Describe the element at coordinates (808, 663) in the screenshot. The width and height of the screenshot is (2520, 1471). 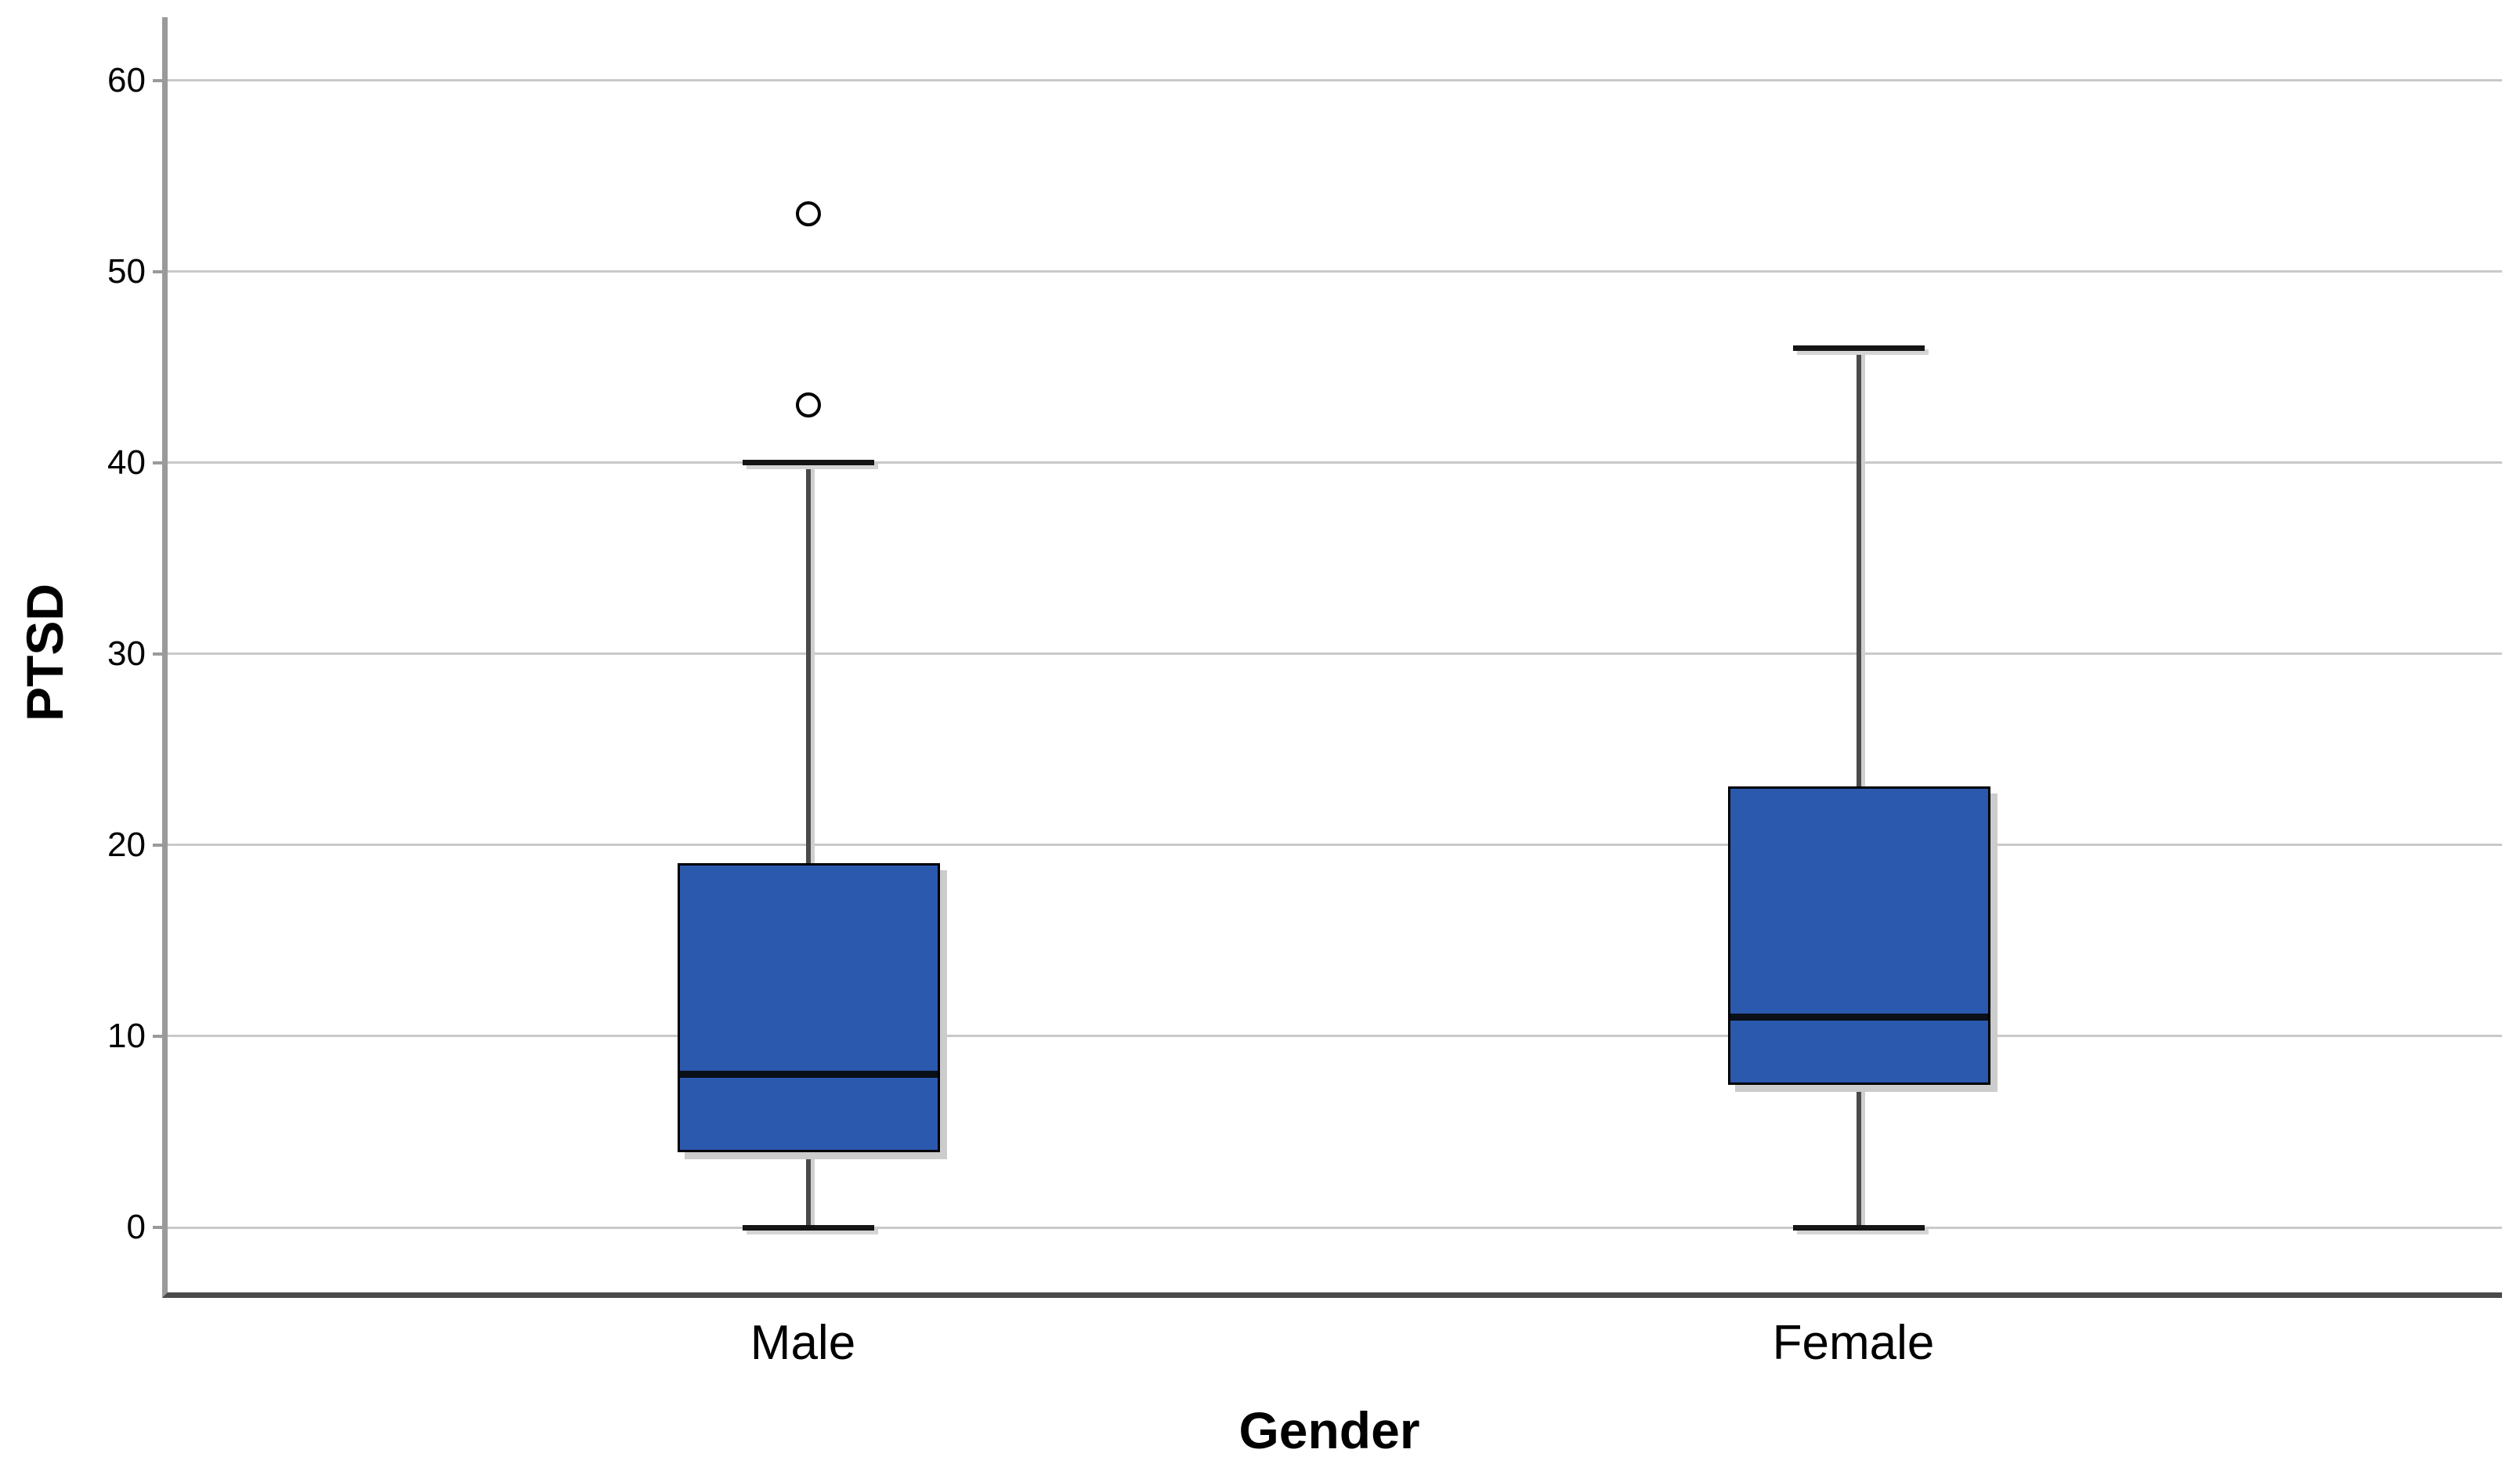
I see `whisker-upper-male` at that location.